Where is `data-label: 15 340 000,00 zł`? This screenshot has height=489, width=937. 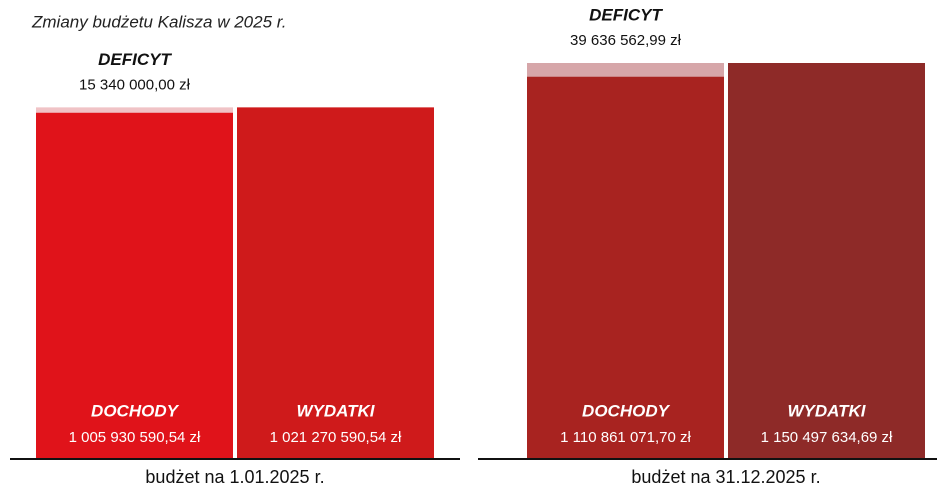 data-label: 15 340 000,00 zł is located at coordinates (135, 84).